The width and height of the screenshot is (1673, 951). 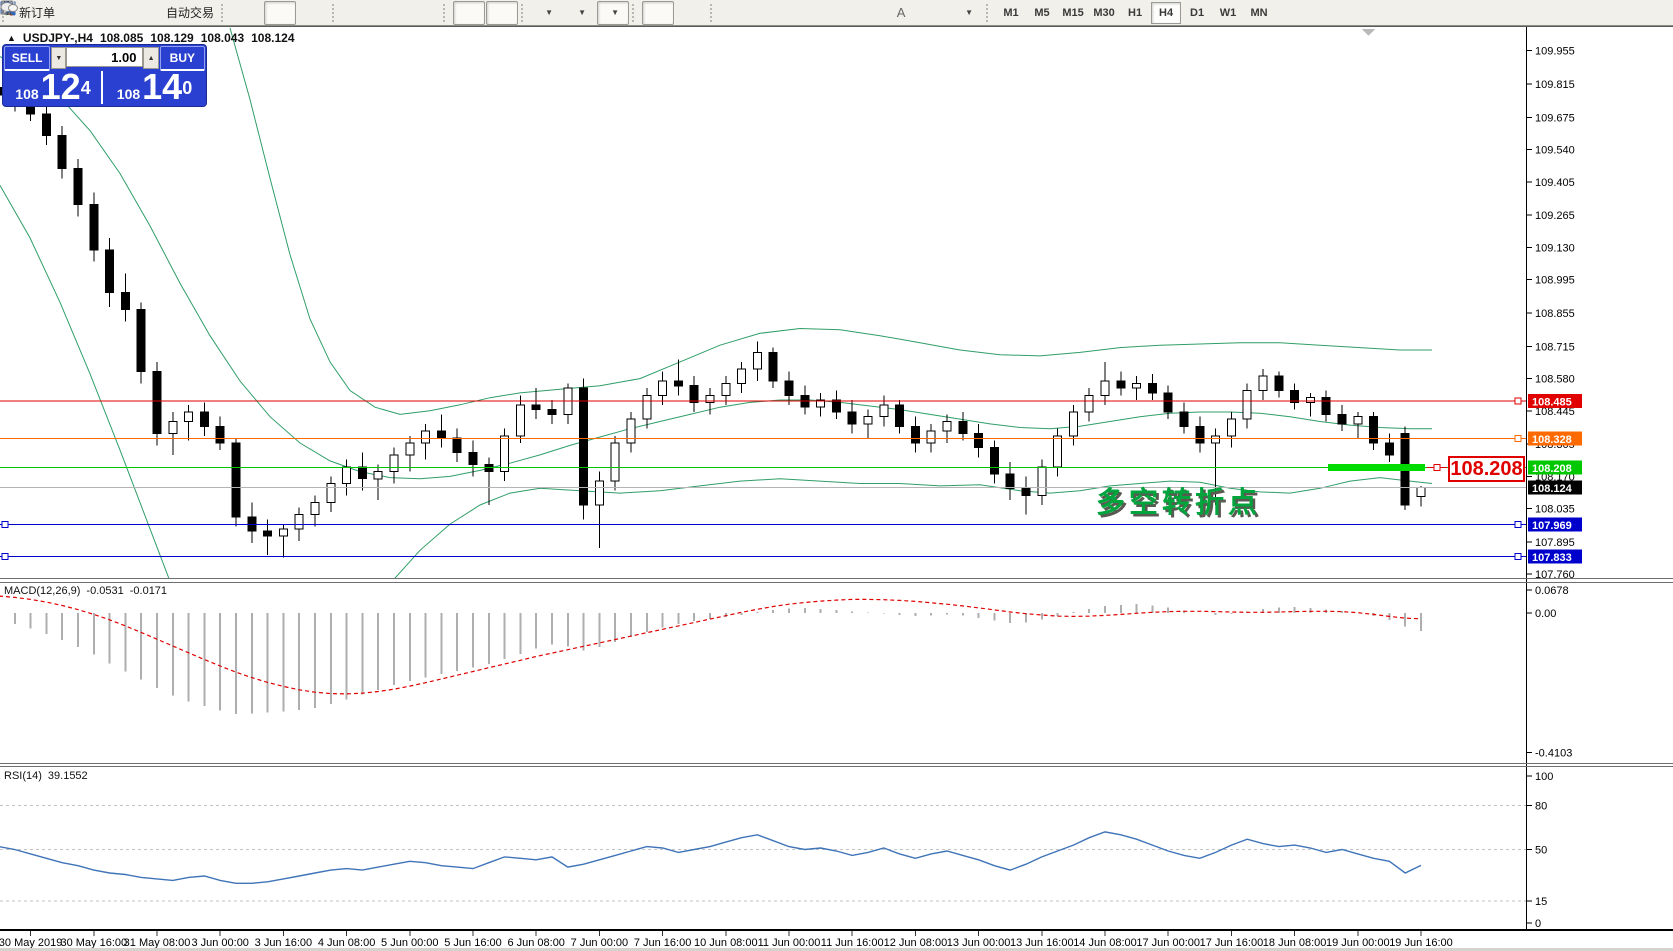 I want to click on price-level-badge-label: 108.328, so click(x=1552, y=440).